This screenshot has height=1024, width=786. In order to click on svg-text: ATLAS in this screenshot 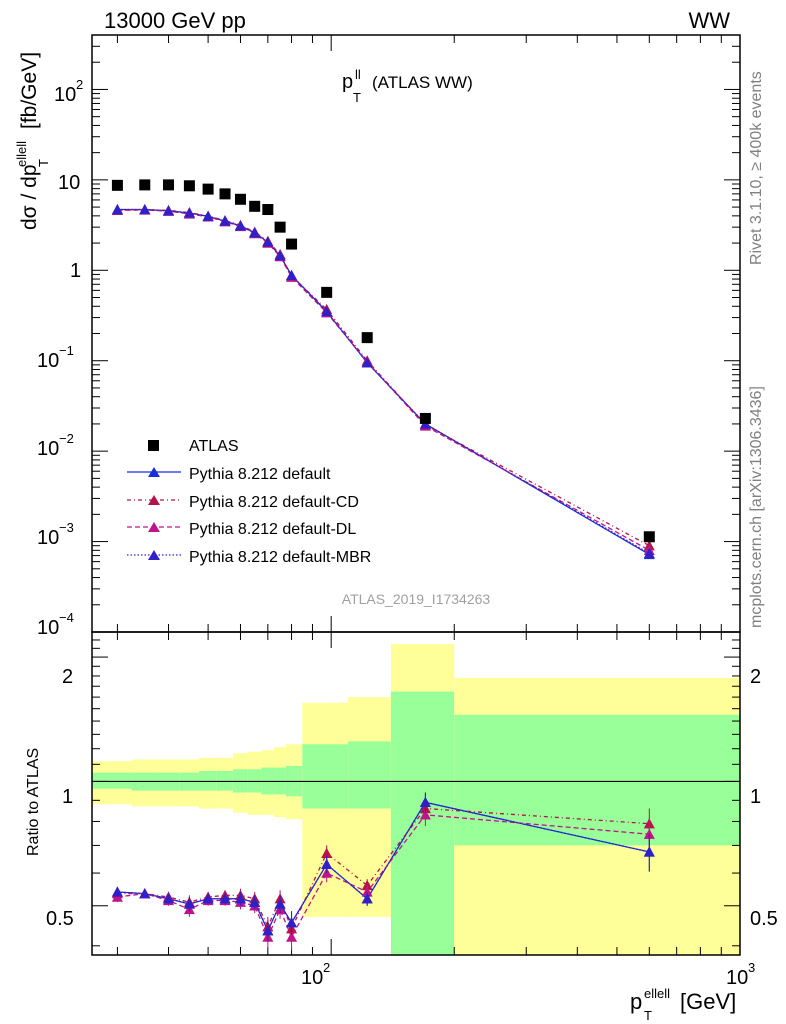, I will do `click(214, 446)`.